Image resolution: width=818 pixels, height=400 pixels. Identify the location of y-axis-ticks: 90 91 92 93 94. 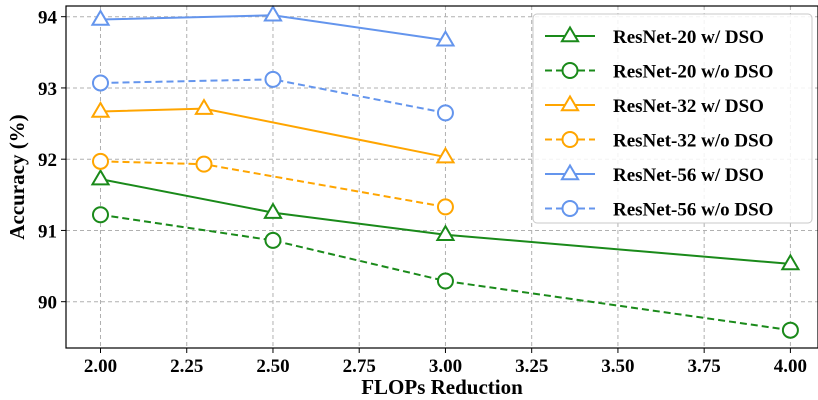
(52, 161).